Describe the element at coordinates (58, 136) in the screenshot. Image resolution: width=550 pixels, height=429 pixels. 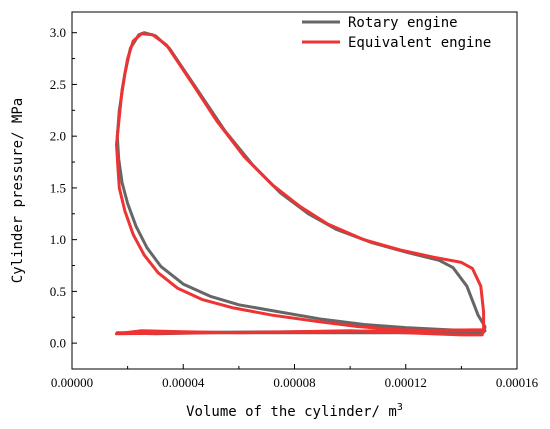
I see `y-tick-label-4: 2.0` at that location.